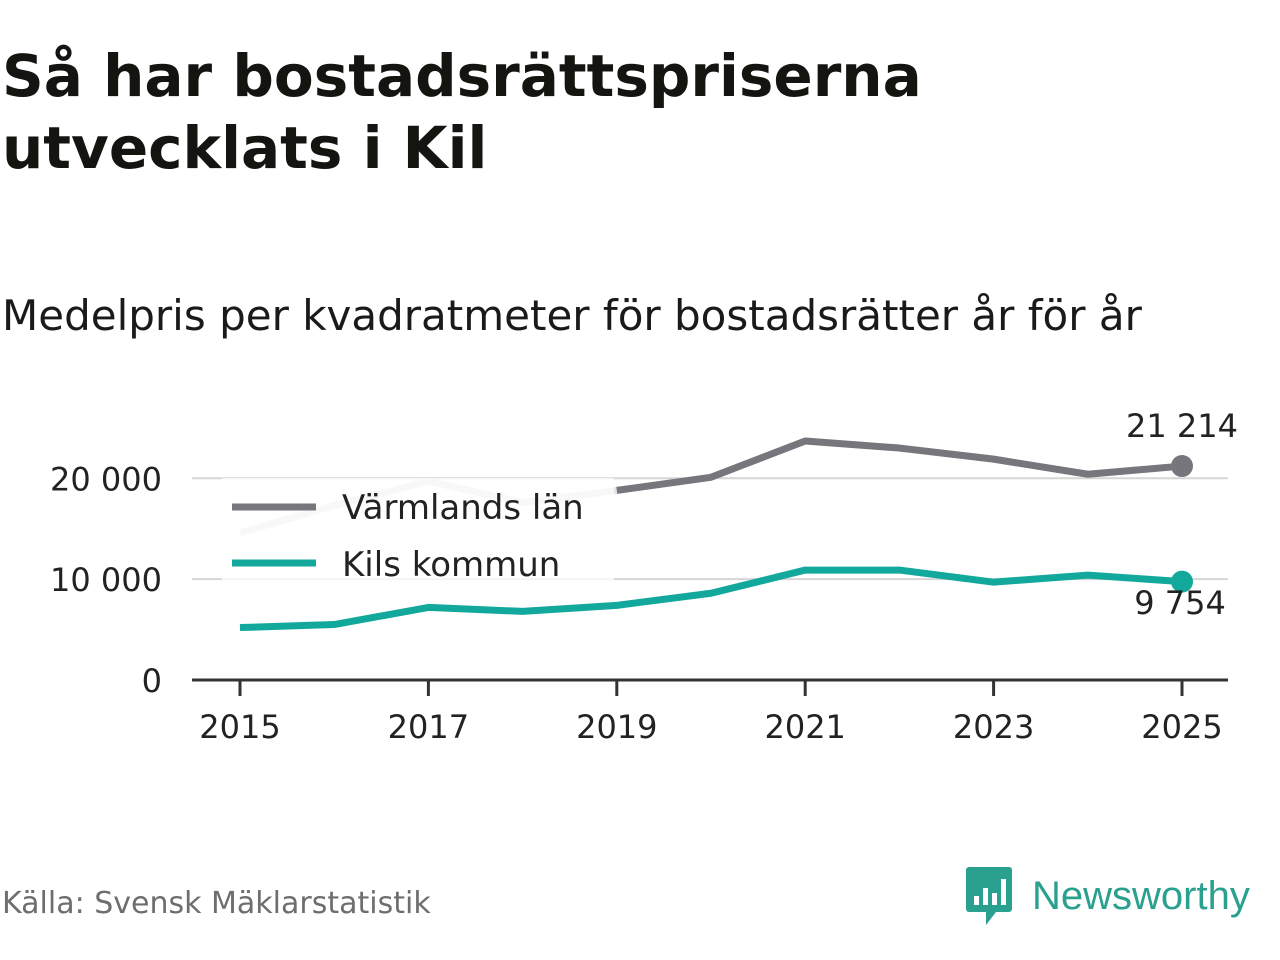 This screenshot has width=1280, height=960. What do you see at coordinates (216, 903) in the screenshot?
I see `source-note: Källa: Svensk Mäklarstatistik` at bounding box center [216, 903].